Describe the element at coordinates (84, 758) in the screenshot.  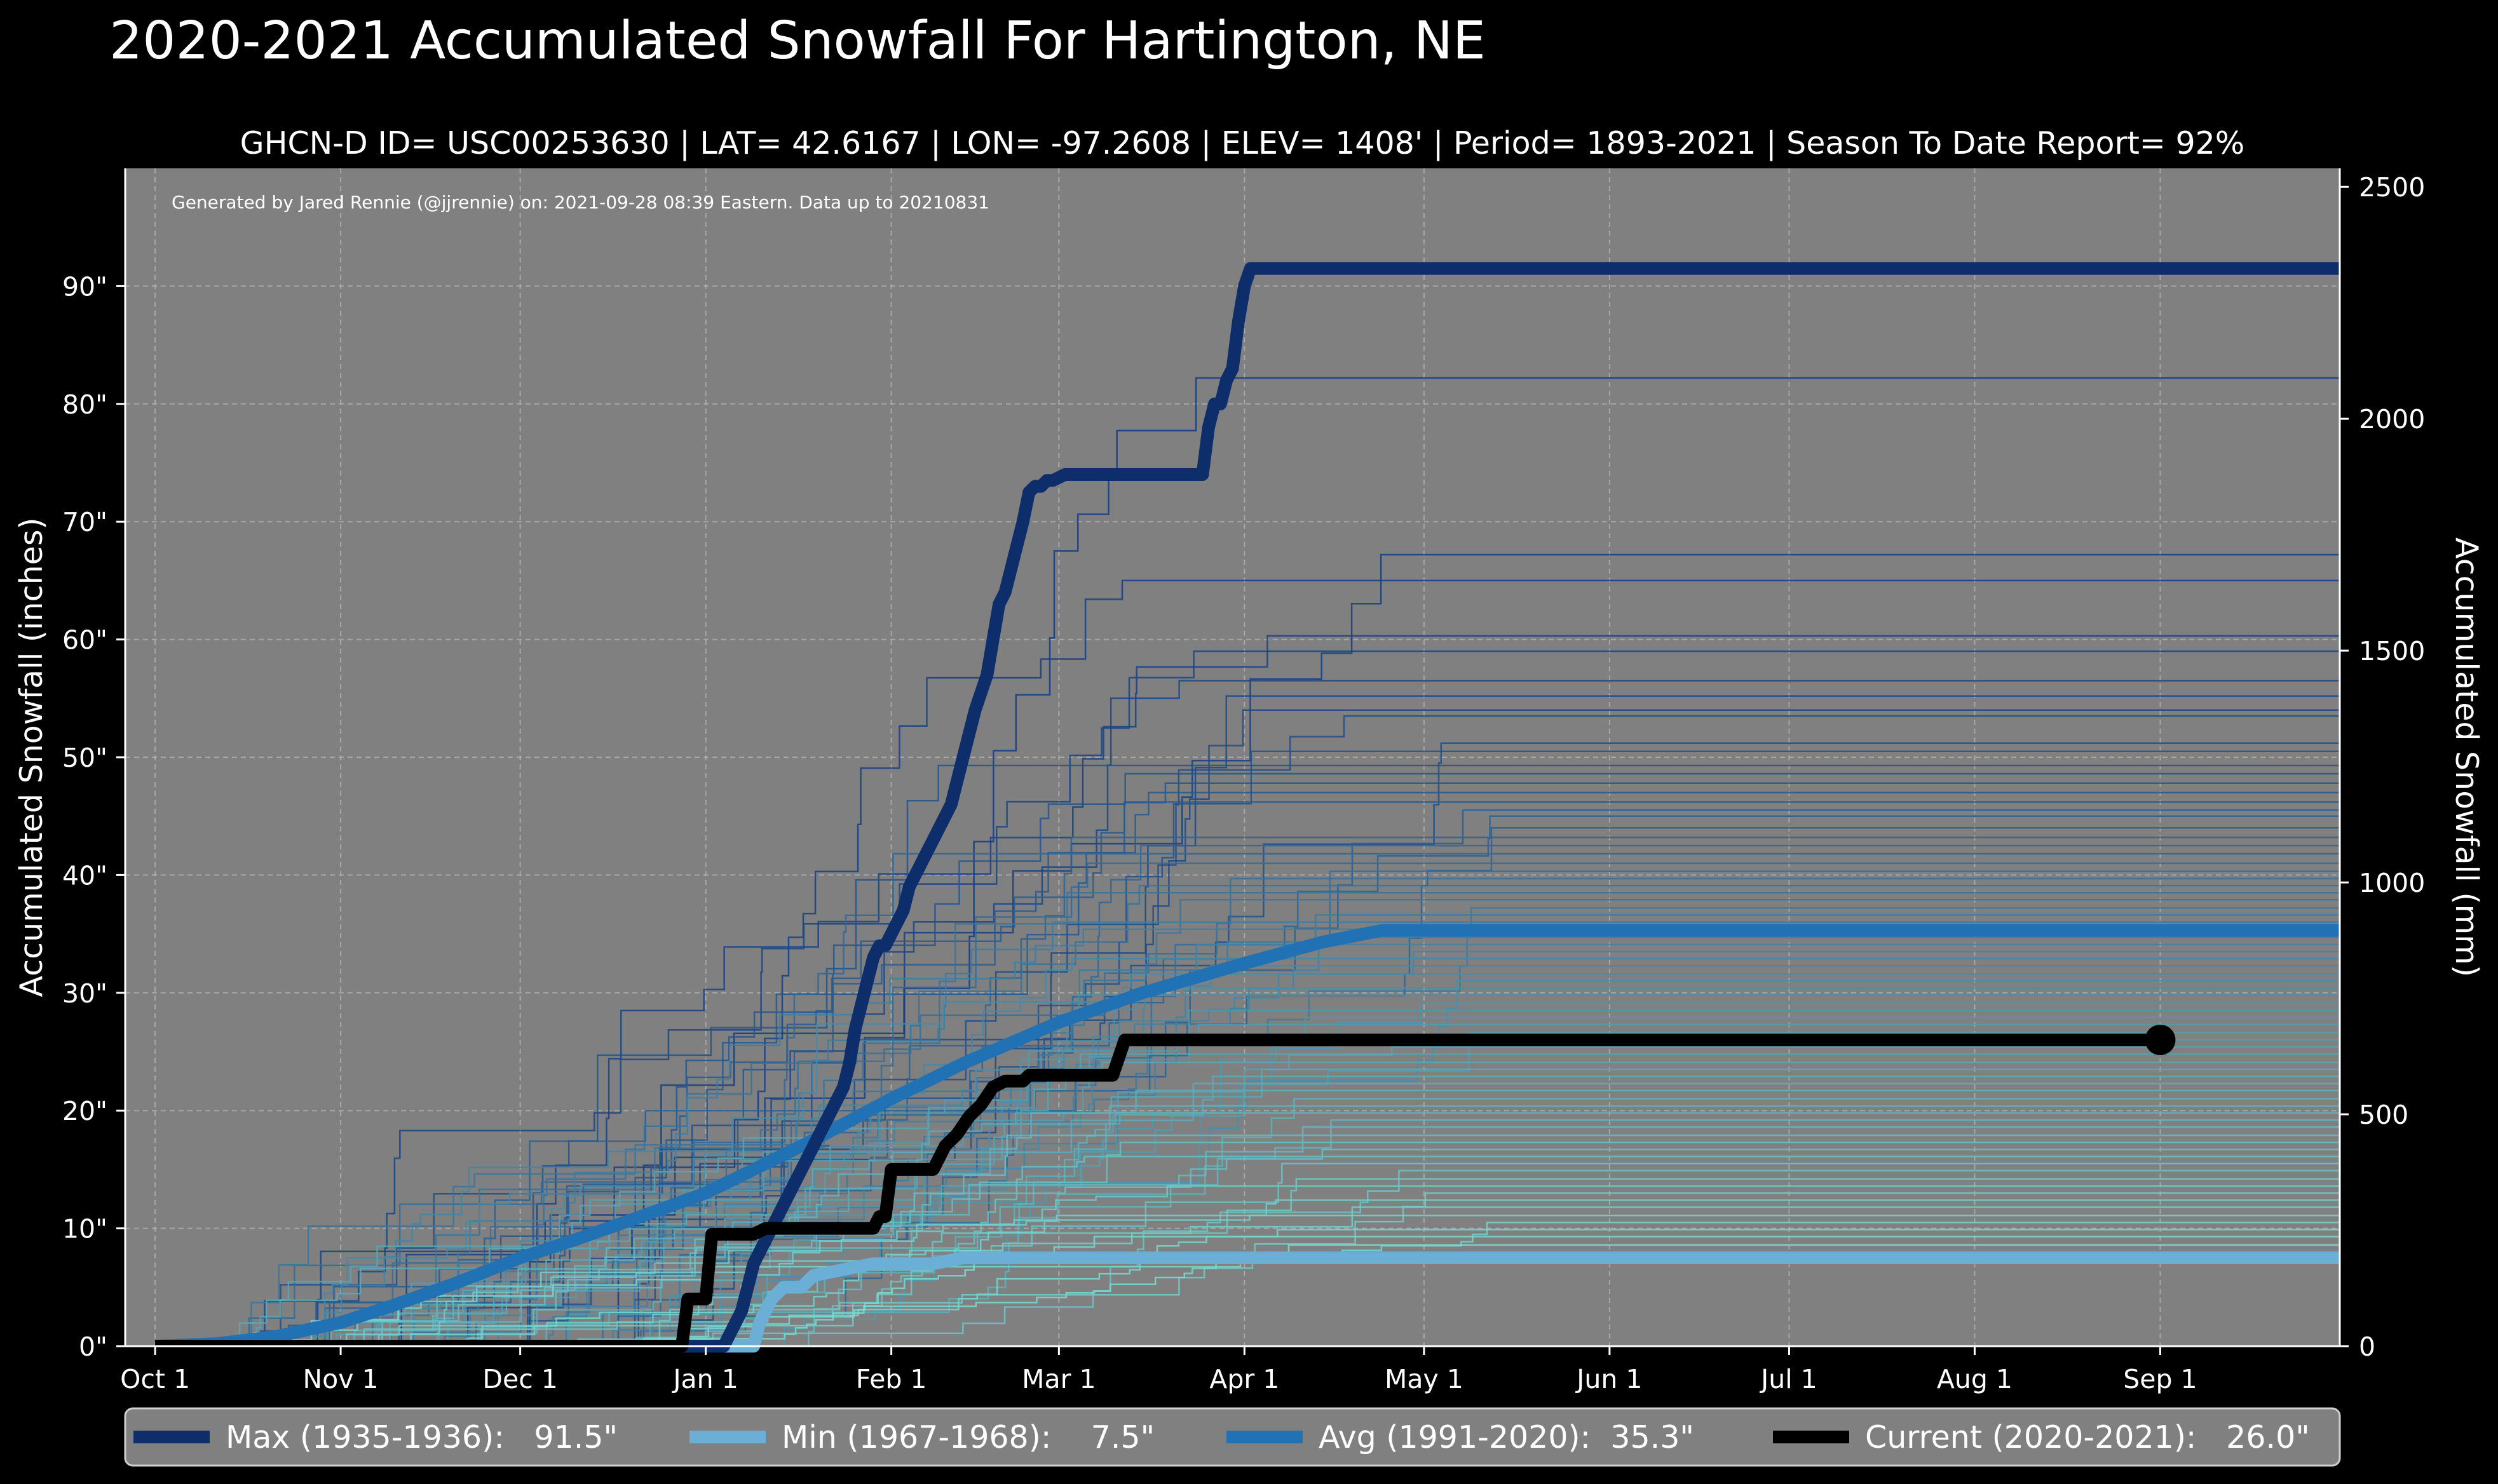
I see `y-left-tick-label: 50"` at that location.